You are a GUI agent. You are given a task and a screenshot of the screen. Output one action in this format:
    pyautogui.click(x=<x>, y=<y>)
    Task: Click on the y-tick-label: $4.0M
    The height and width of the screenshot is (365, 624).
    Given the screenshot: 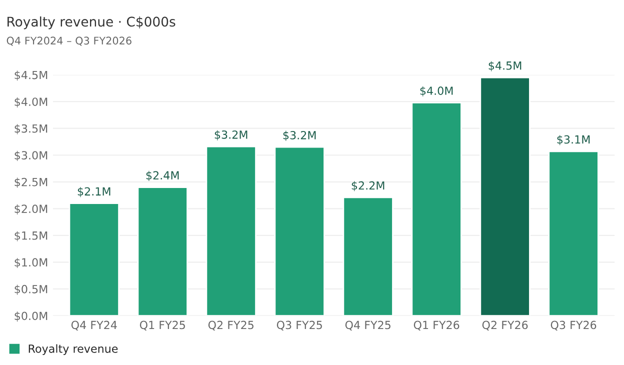 What is the action you would take?
    pyautogui.click(x=31, y=102)
    